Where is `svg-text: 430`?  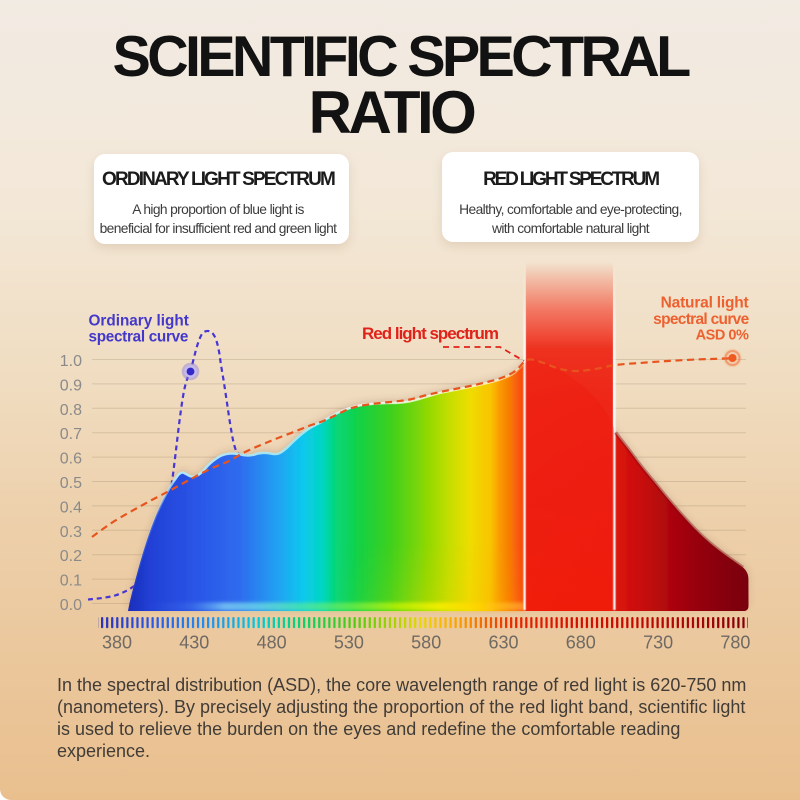
svg-text: 430 is located at coordinates (194, 643).